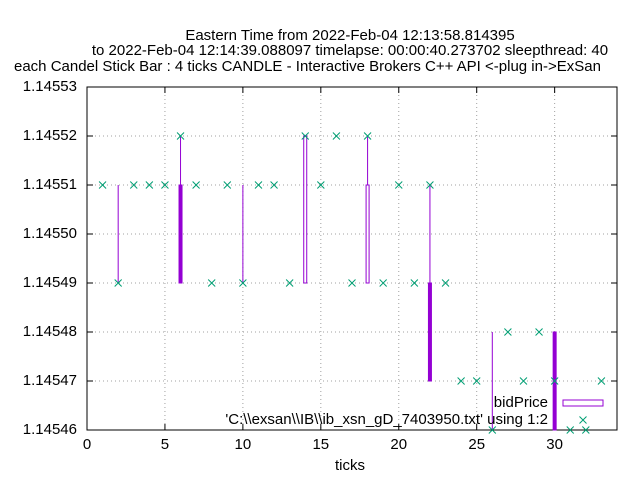  What do you see at coordinates (521, 402) in the screenshot?
I see `legend-label: bidPrice` at bounding box center [521, 402].